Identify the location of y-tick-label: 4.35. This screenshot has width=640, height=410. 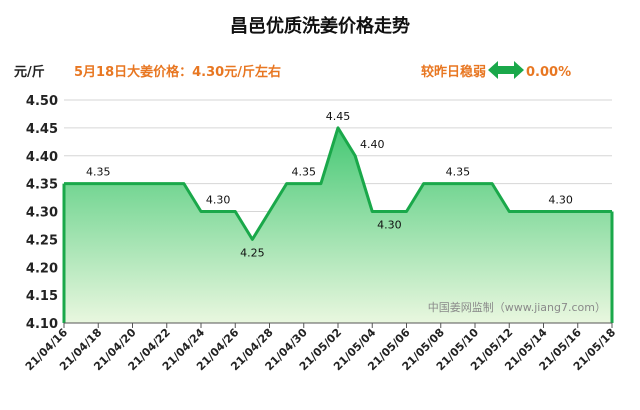
(42, 185).